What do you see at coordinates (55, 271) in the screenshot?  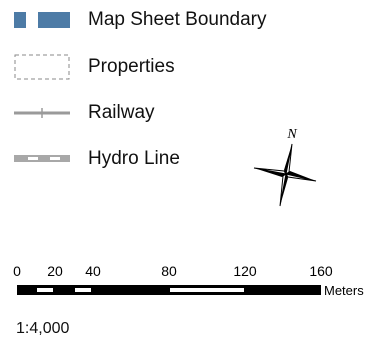 I see `scale-tick-label: 20` at bounding box center [55, 271].